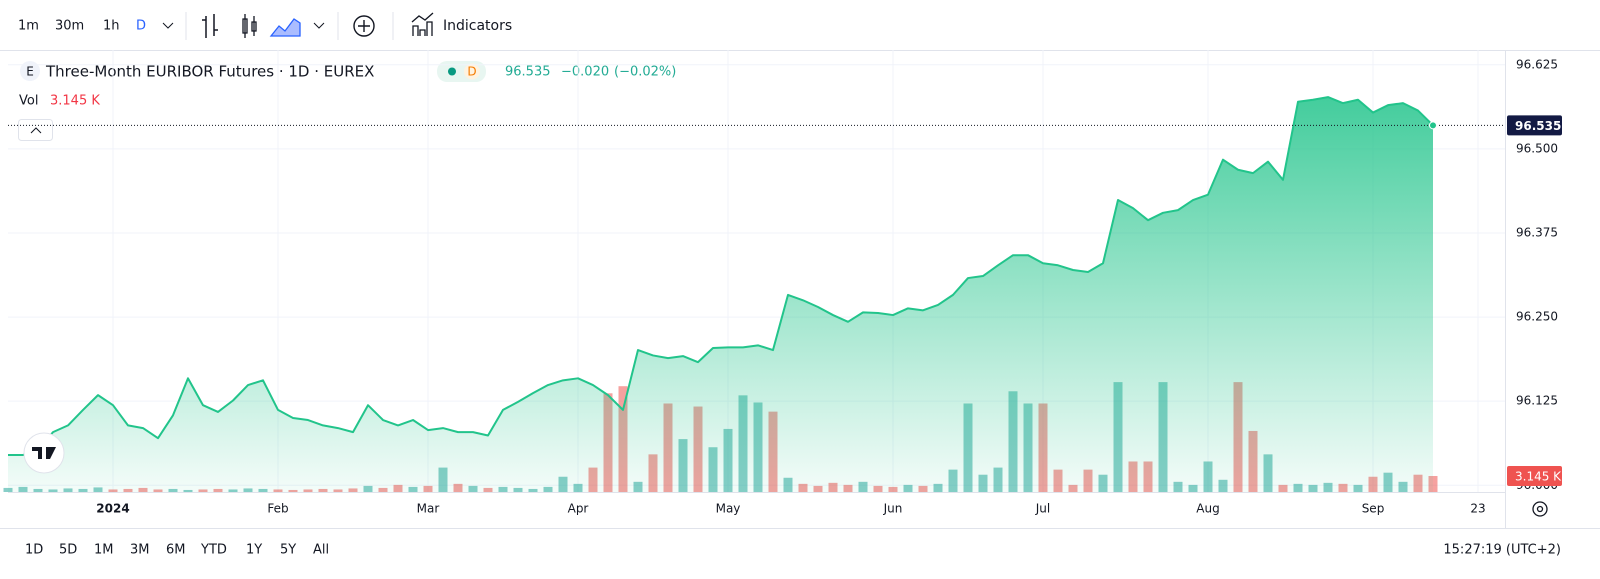 Image resolution: width=1600 pixels, height=579 pixels. Describe the element at coordinates (141, 26) in the screenshot. I see `interval-button: D` at that location.